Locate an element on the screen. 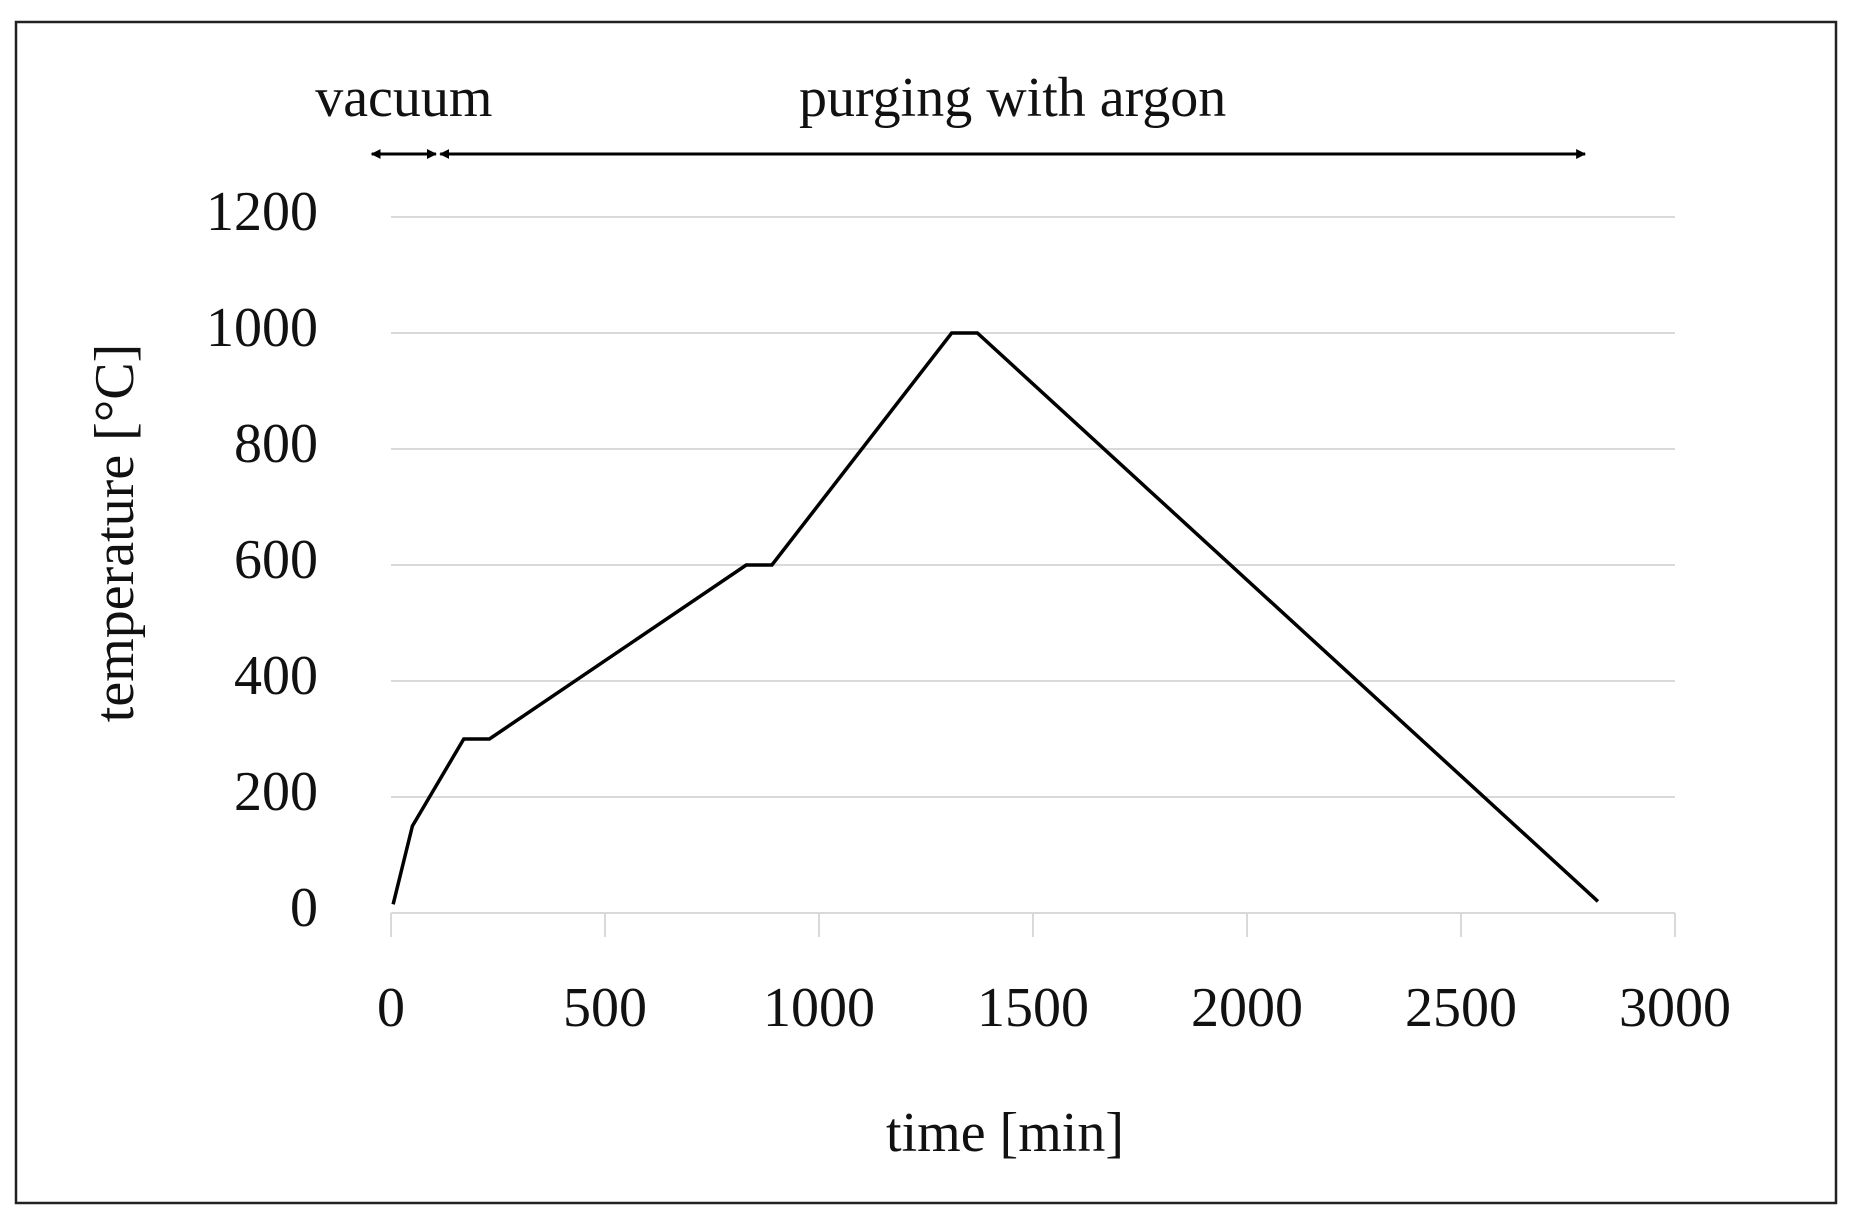 Image resolution: width=1856 pixels, height=1232 pixels. x-tick-label: 0 is located at coordinates (391, 1008).